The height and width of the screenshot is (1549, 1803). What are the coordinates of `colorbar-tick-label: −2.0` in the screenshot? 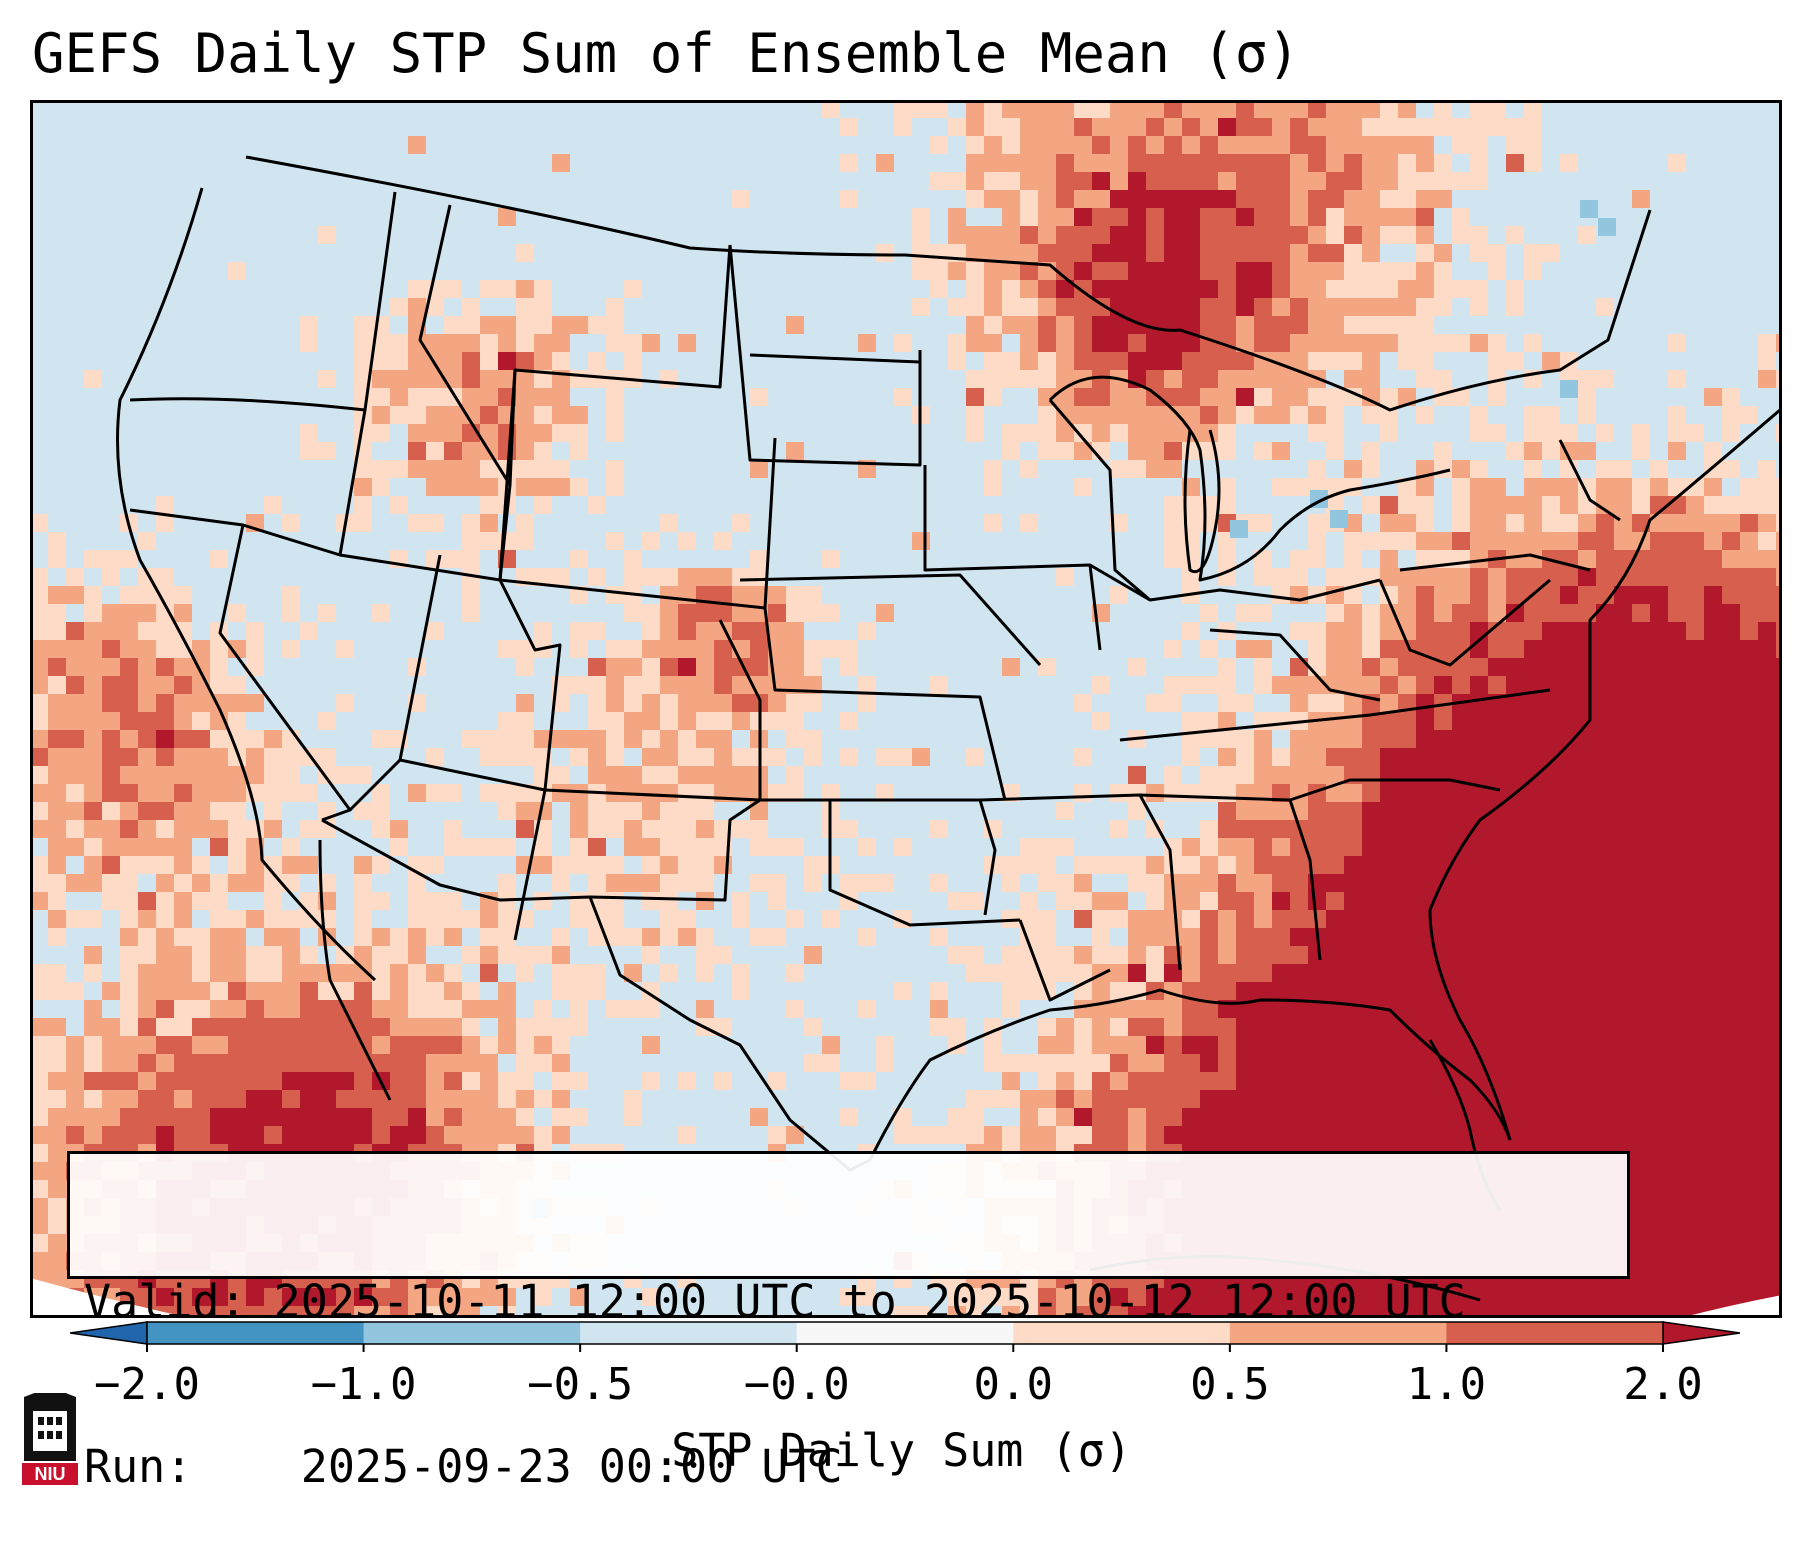 It's located at (147, 1383).